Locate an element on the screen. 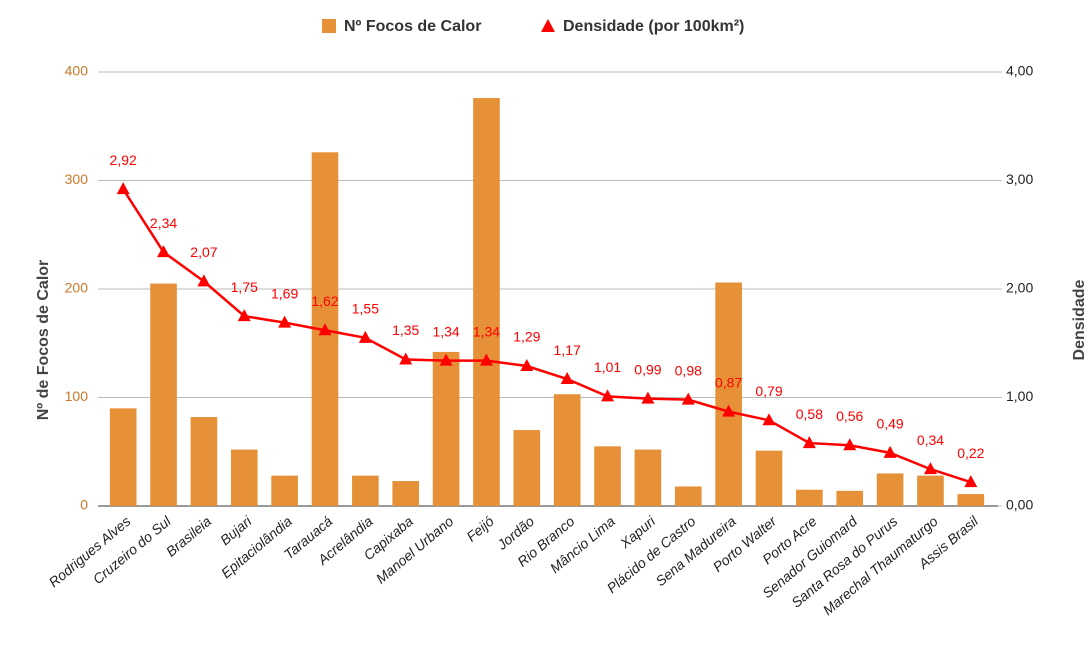  data-label: 1,75 is located at coordinates (244, 287).